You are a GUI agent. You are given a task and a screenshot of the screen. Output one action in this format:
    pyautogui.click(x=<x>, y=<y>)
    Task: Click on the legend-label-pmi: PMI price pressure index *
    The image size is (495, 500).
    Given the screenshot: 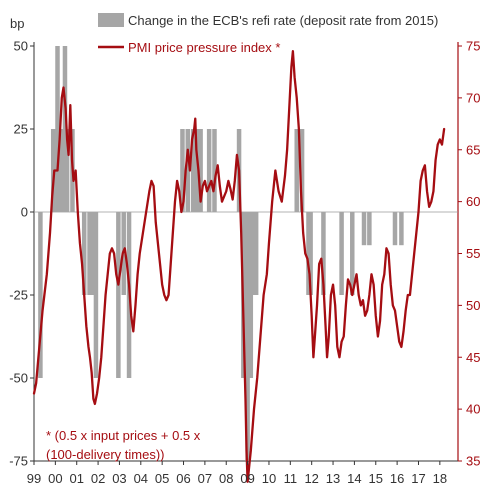 What is the action you would take?
    pyautogui.click(x=204, y=47)
    